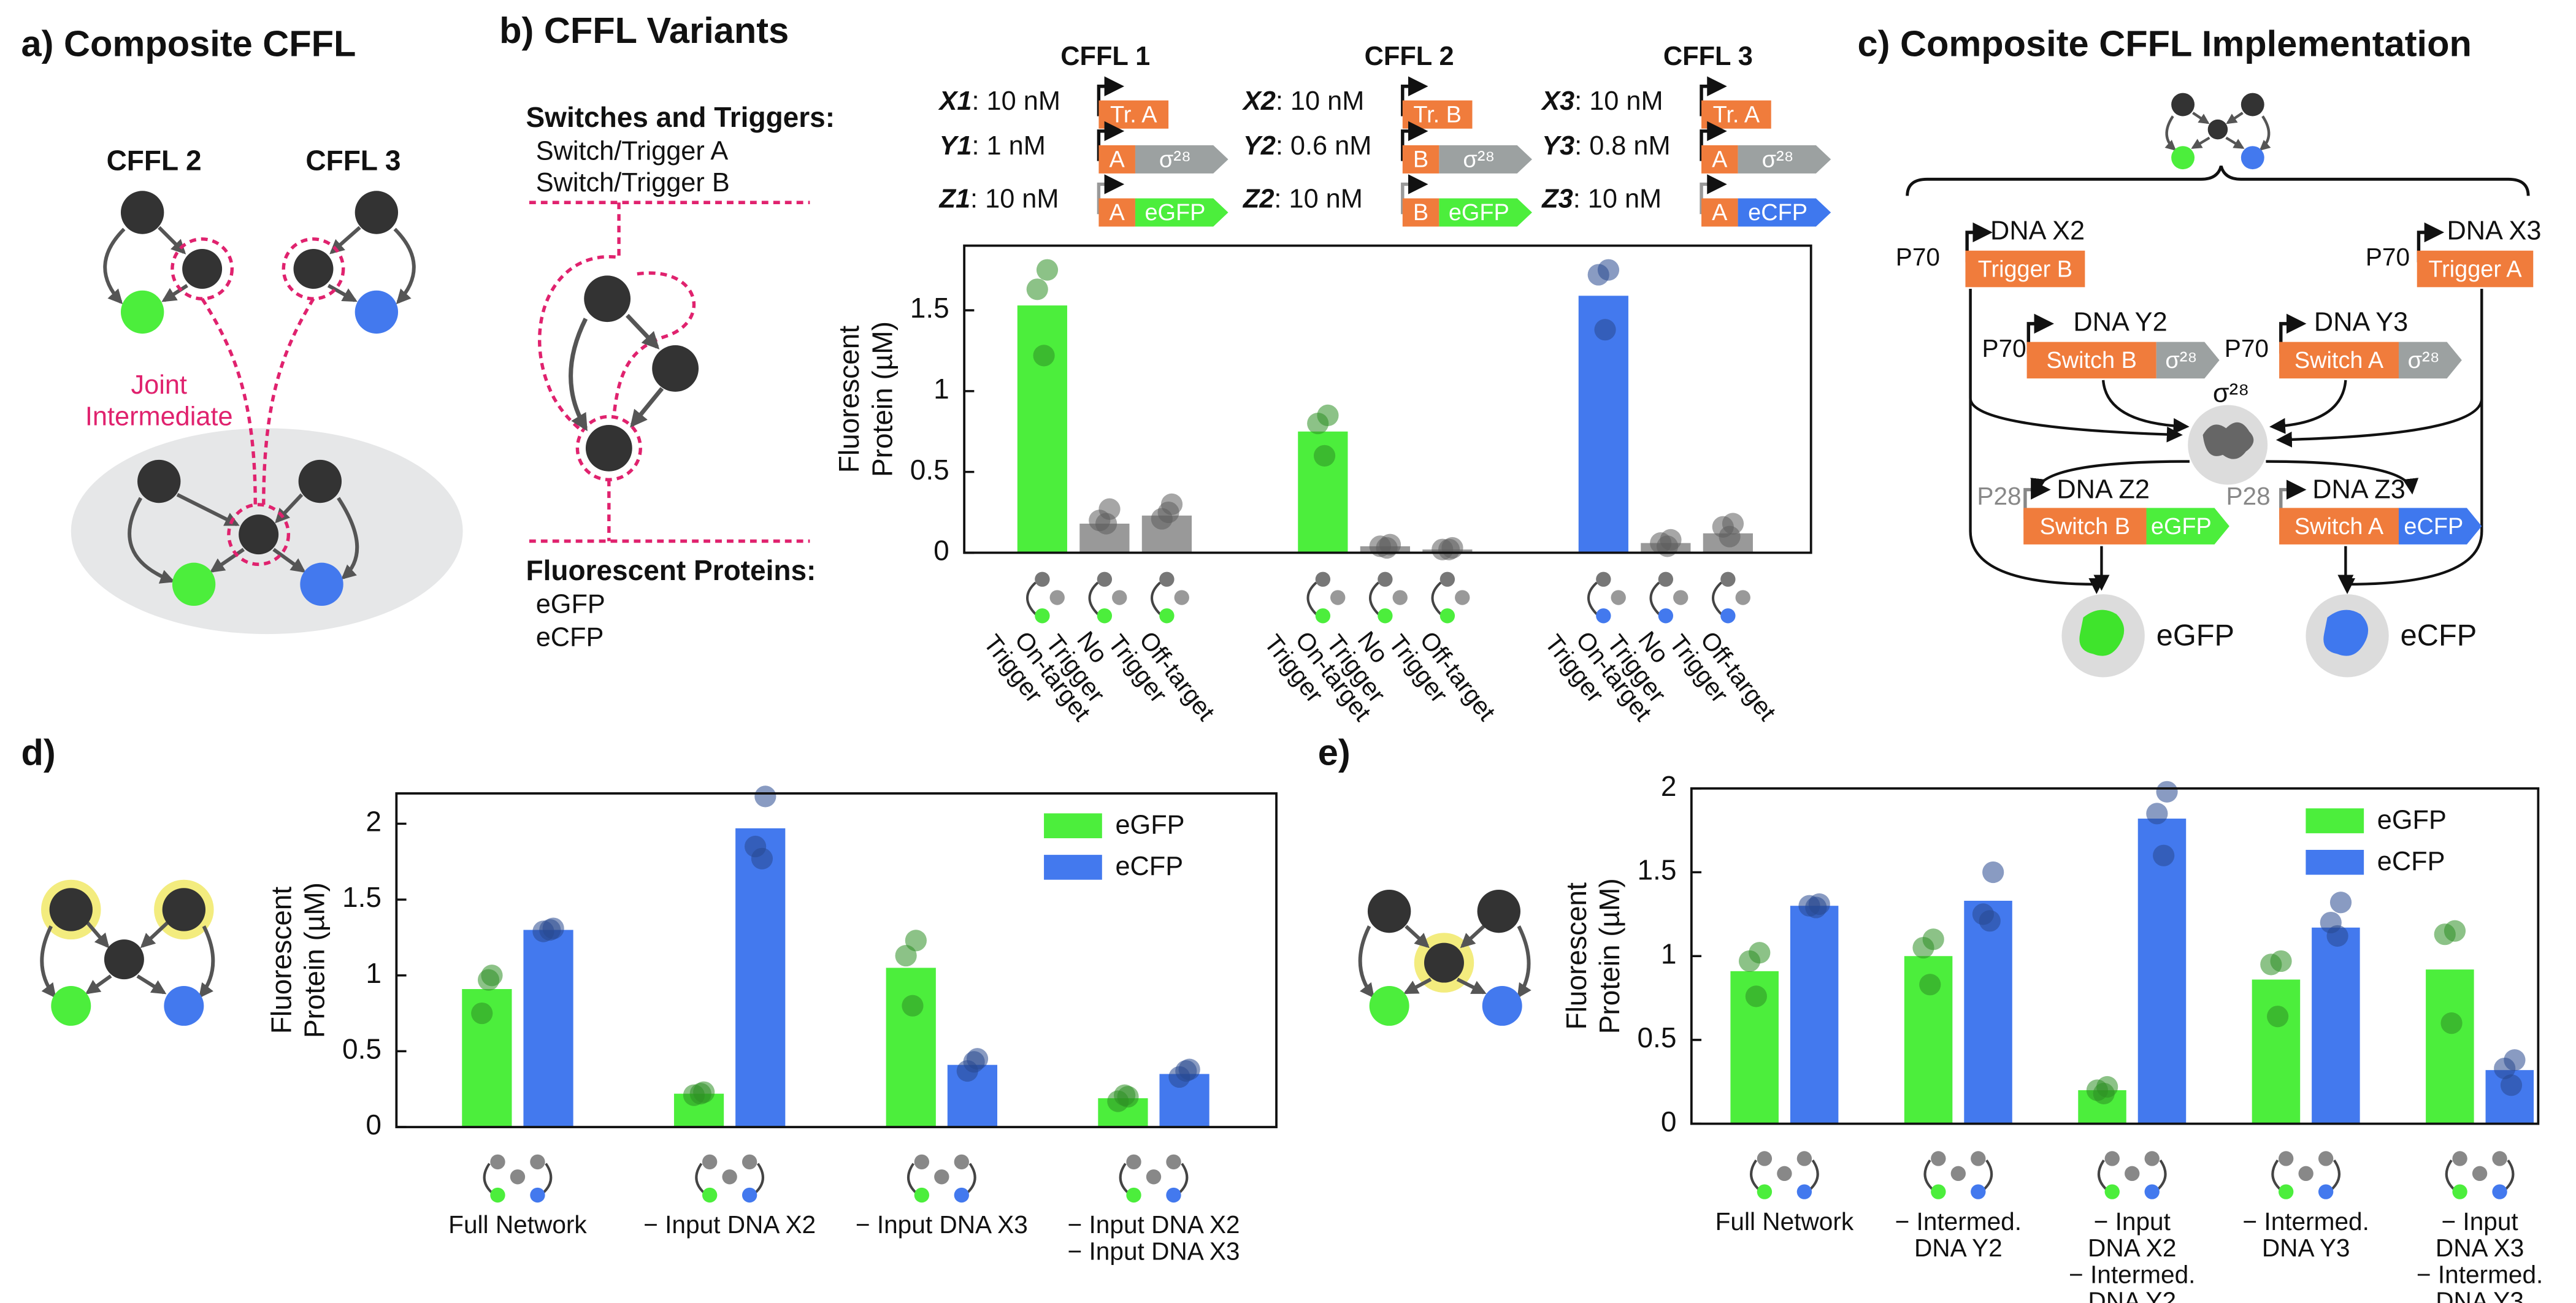 This screenshot has width=2576, height=1303. What do you see at coordinates (2132, 1248) in the screenshot?
I see `x-tick-label: DNA X2` at bounding box center [2132, 1248].